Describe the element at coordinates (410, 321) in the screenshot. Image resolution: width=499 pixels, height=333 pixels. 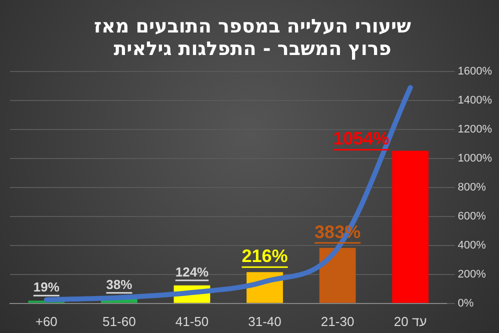
I see `x-tick-label: עד 20` at that location.